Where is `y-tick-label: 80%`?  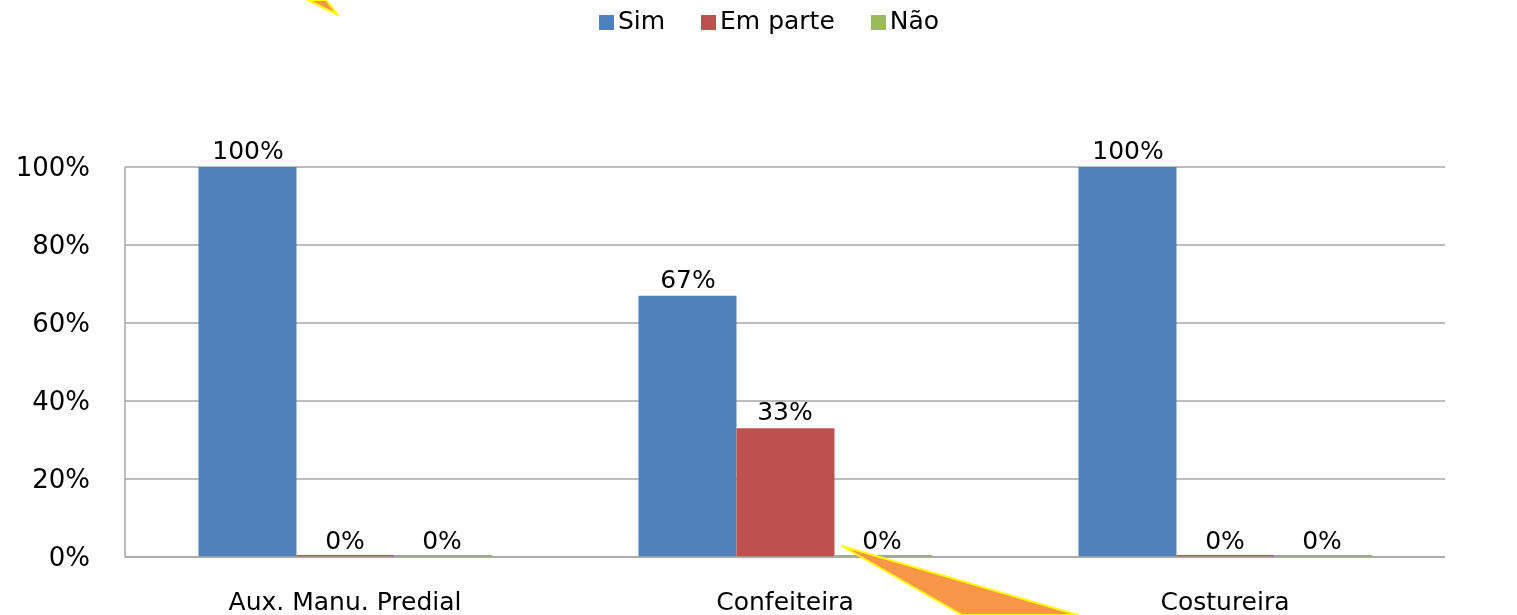
y-tick-label: 80% is located at coordinates (61, 245).